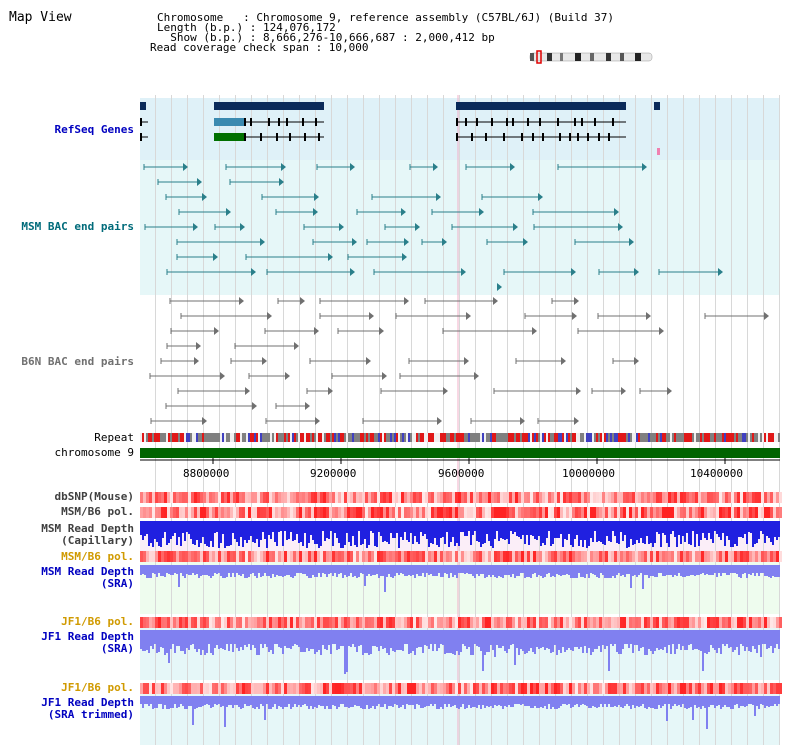 This screenshot has height=745, width=800. What do you see at coordinates (97, 621) in the screenshot?
I see `track-label-jf1-pol-1: JF1/B6 pol.` at bounding box center [97, 621].